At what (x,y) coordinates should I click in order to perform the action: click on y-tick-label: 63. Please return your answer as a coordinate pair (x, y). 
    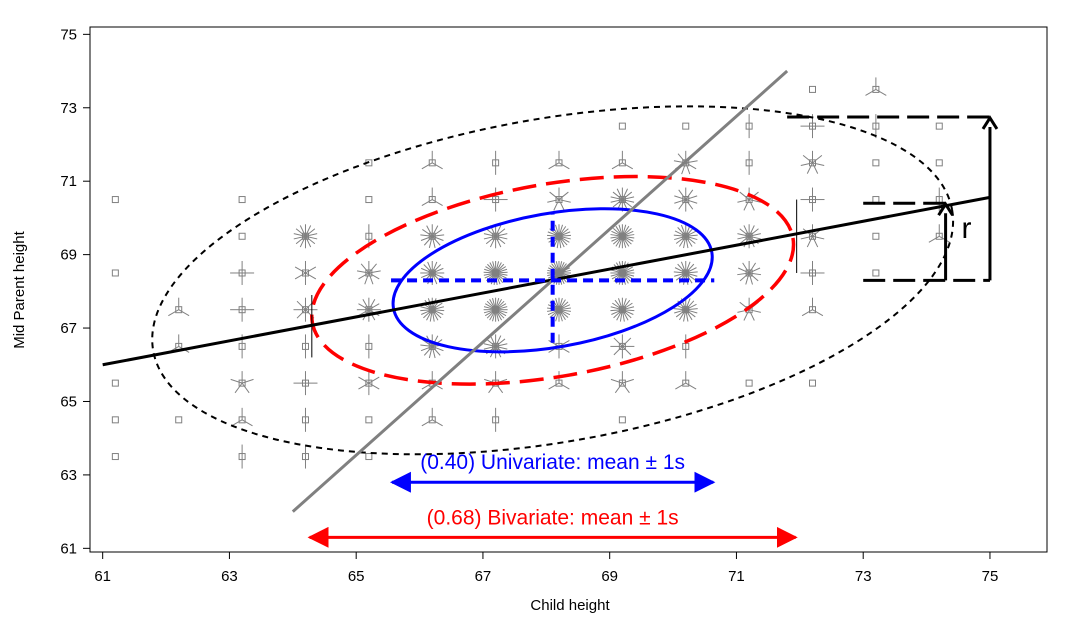
    Looking at the image, I should click on (68, 475).